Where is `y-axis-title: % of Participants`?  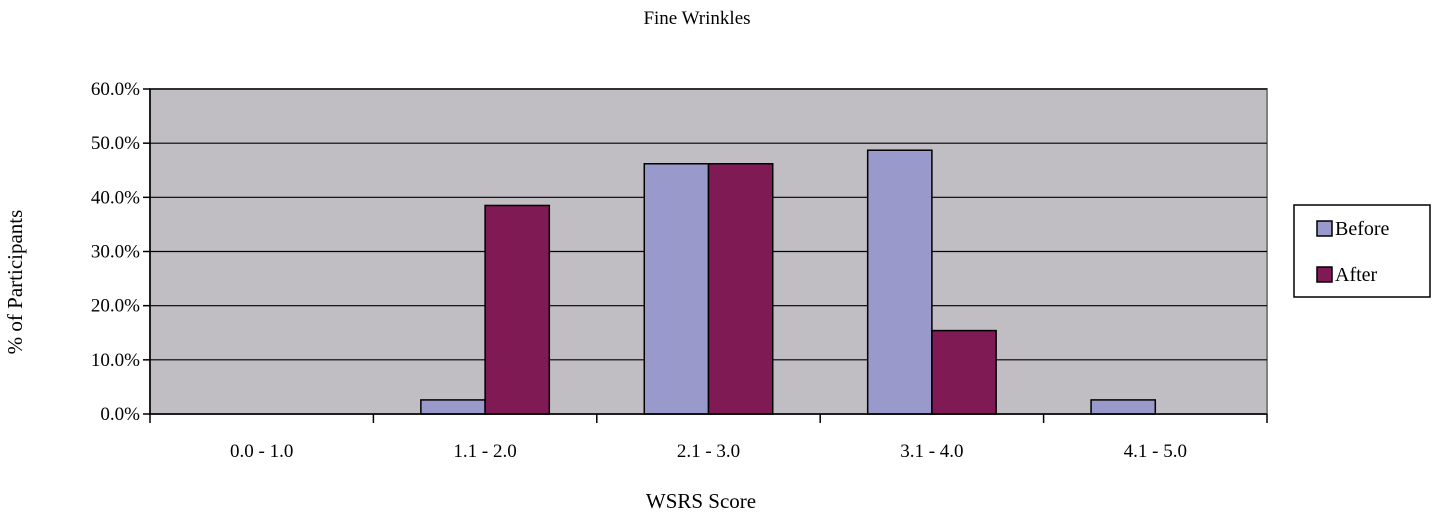
y-axis-title: % of Participants is located at coordinates (15, 282).